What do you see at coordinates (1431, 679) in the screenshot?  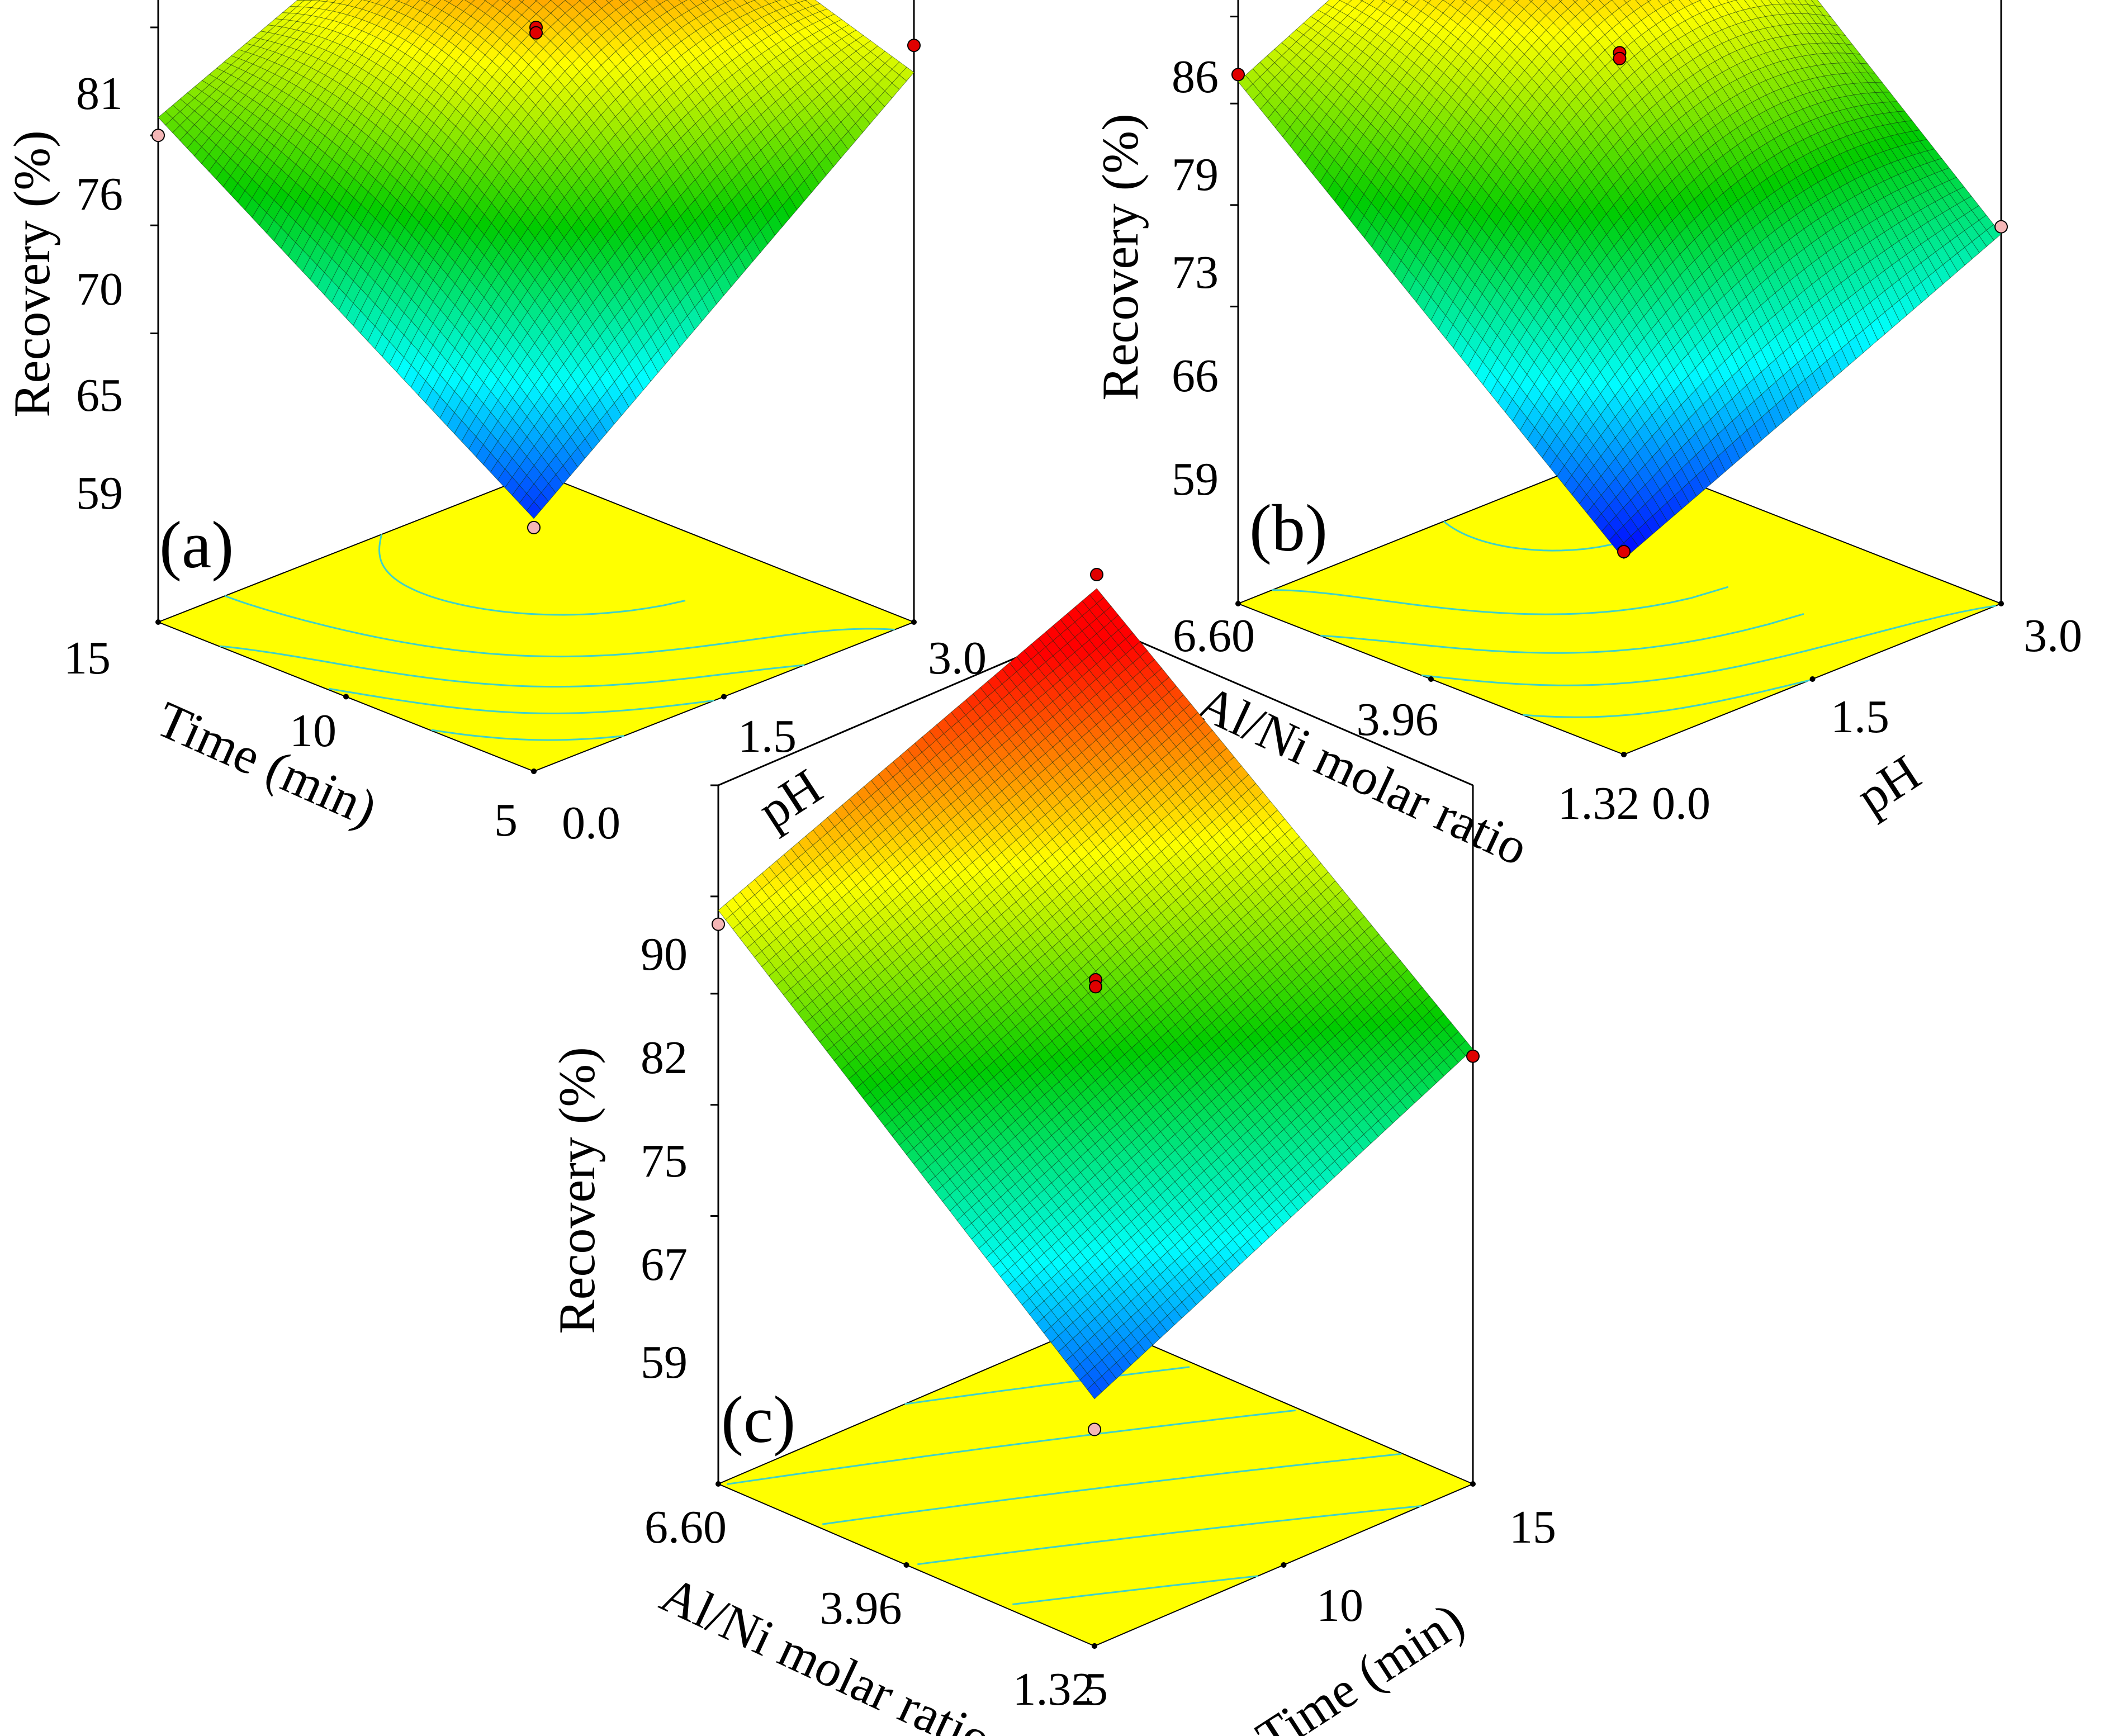 I see `panel-b-x-tick-mark` at bounding box center [1431, 679].